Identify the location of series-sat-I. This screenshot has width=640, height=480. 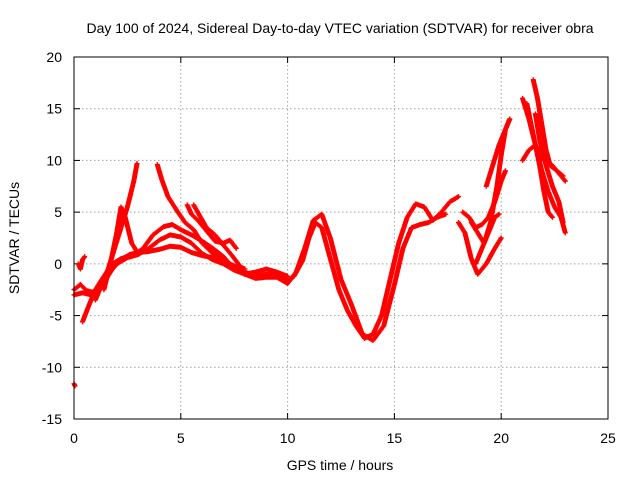
(211, 226).